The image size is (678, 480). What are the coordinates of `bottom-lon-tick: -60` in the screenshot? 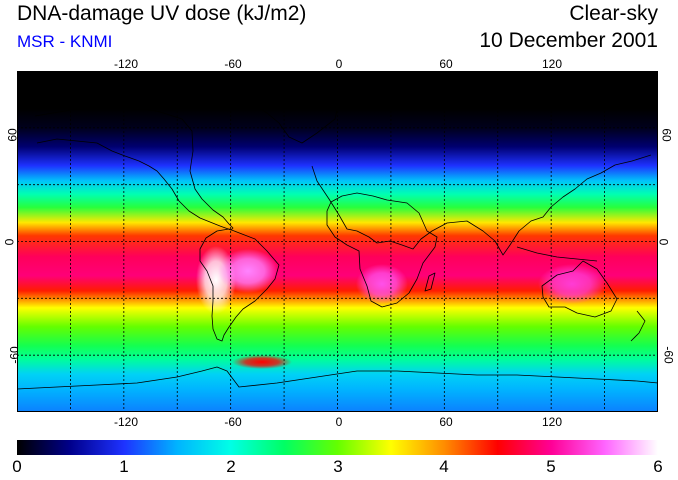 It's located at (233, 422).